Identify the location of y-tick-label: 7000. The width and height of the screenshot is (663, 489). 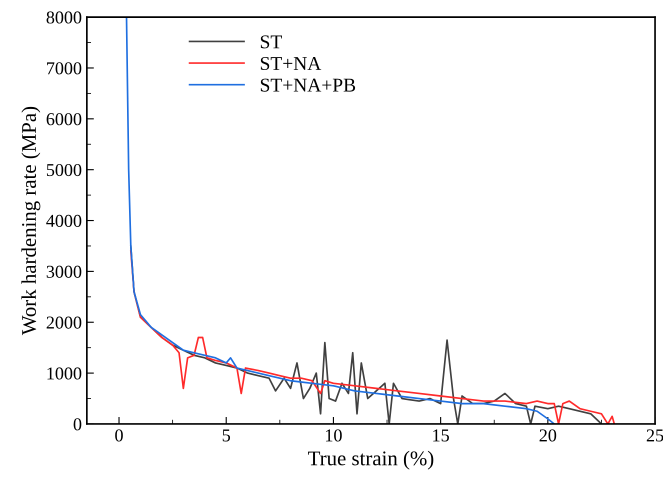
(64, 68).